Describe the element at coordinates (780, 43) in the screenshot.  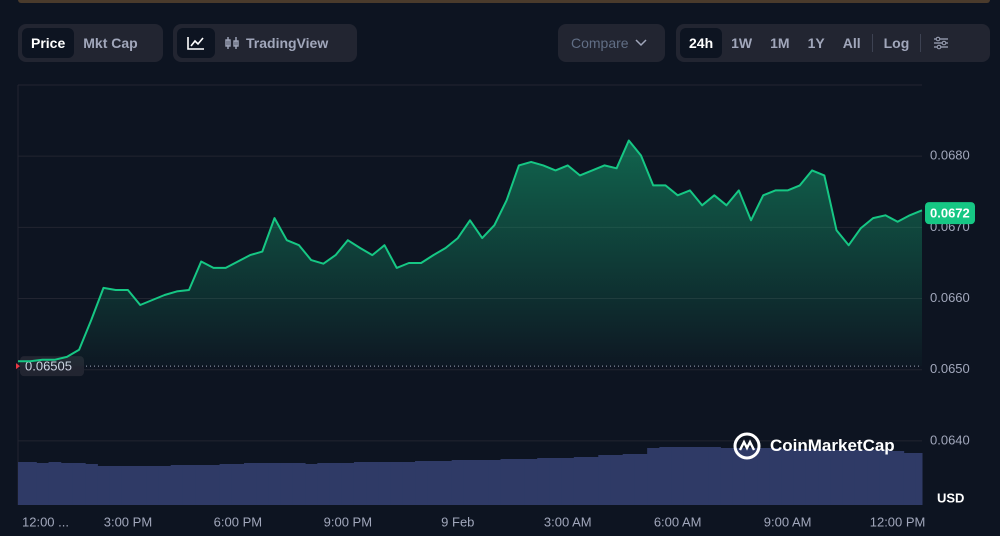
I see `range: 1M` at that location.